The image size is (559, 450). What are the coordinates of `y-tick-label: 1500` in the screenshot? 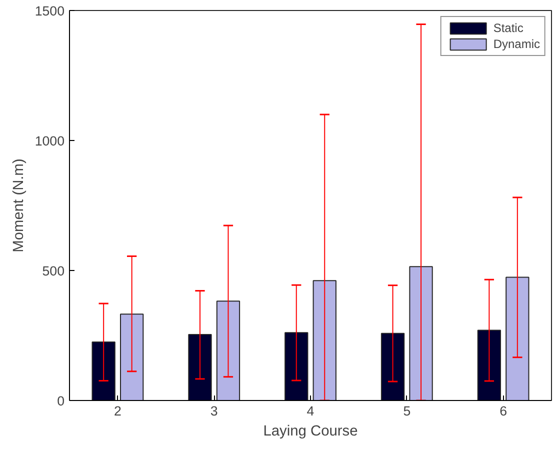 It's located at (49, 11).